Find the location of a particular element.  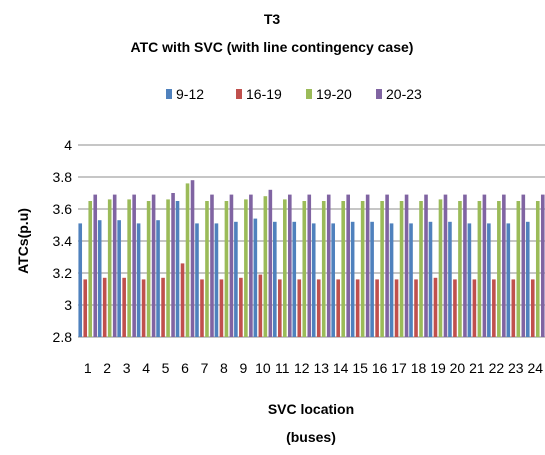

x-tick-label: 7 is located at coordinates (205, 368).